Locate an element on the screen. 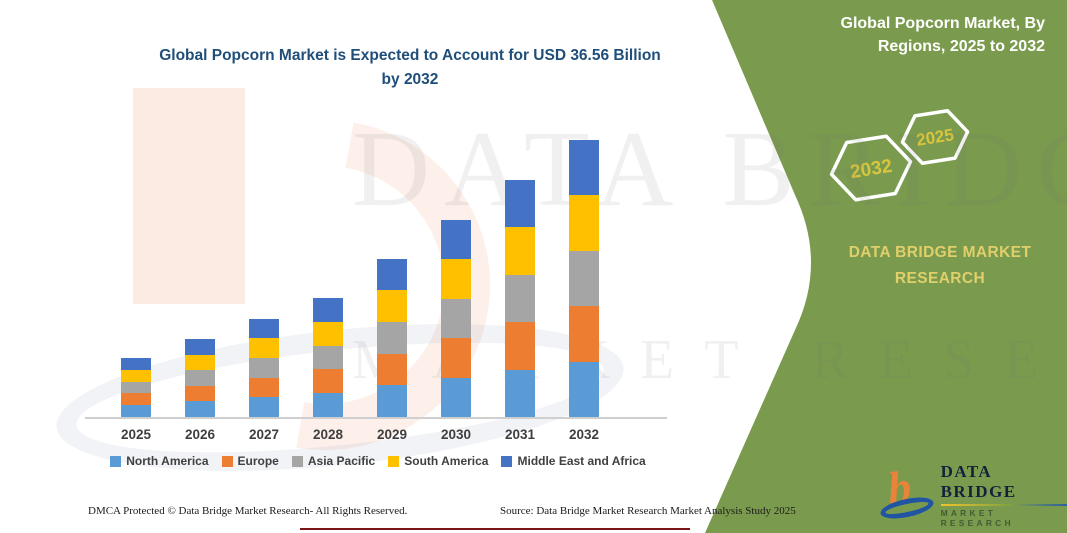  bar-segment-north-america-2025 is located at coordinates (136, 411).